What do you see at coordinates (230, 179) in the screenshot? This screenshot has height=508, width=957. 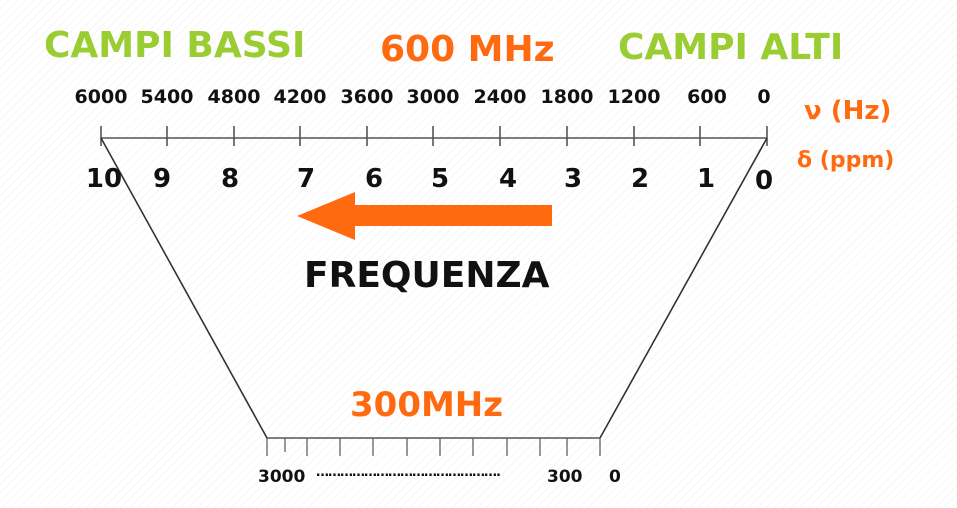 I see `ppm-tick-label: 8` at bounding box center [230, 179].